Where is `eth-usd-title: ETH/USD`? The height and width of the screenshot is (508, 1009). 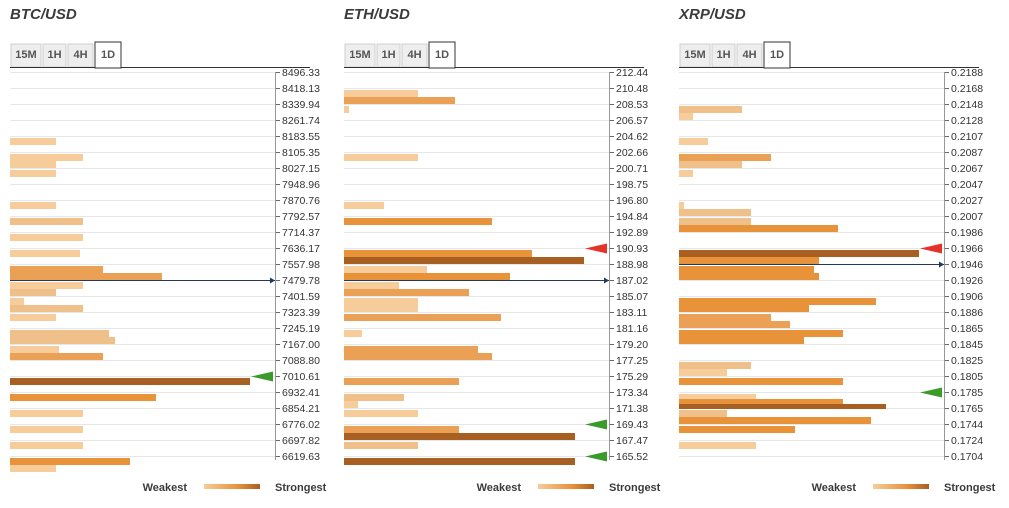 eth-usd-title: ETH/USD is located at coordinates (377, 14).